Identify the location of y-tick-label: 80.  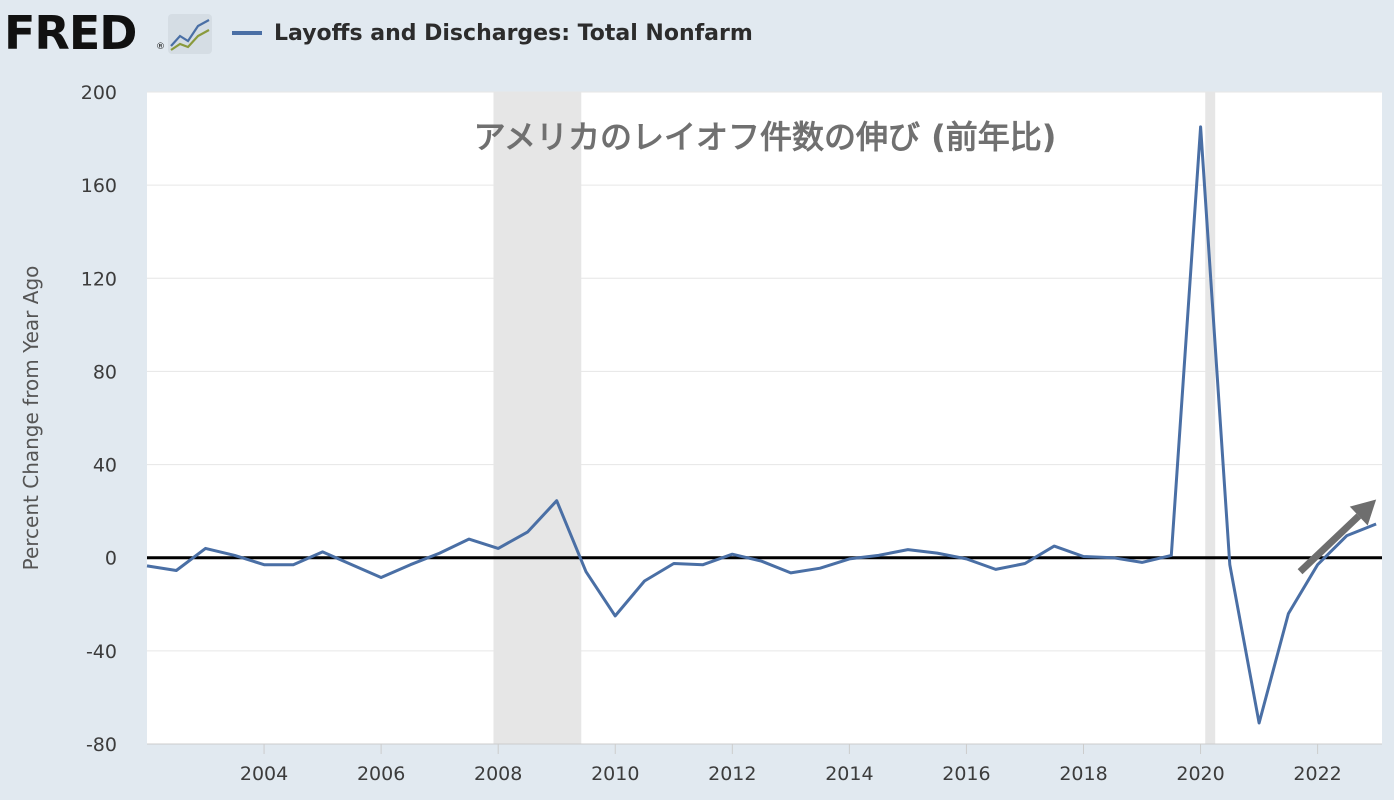
(105, 372).